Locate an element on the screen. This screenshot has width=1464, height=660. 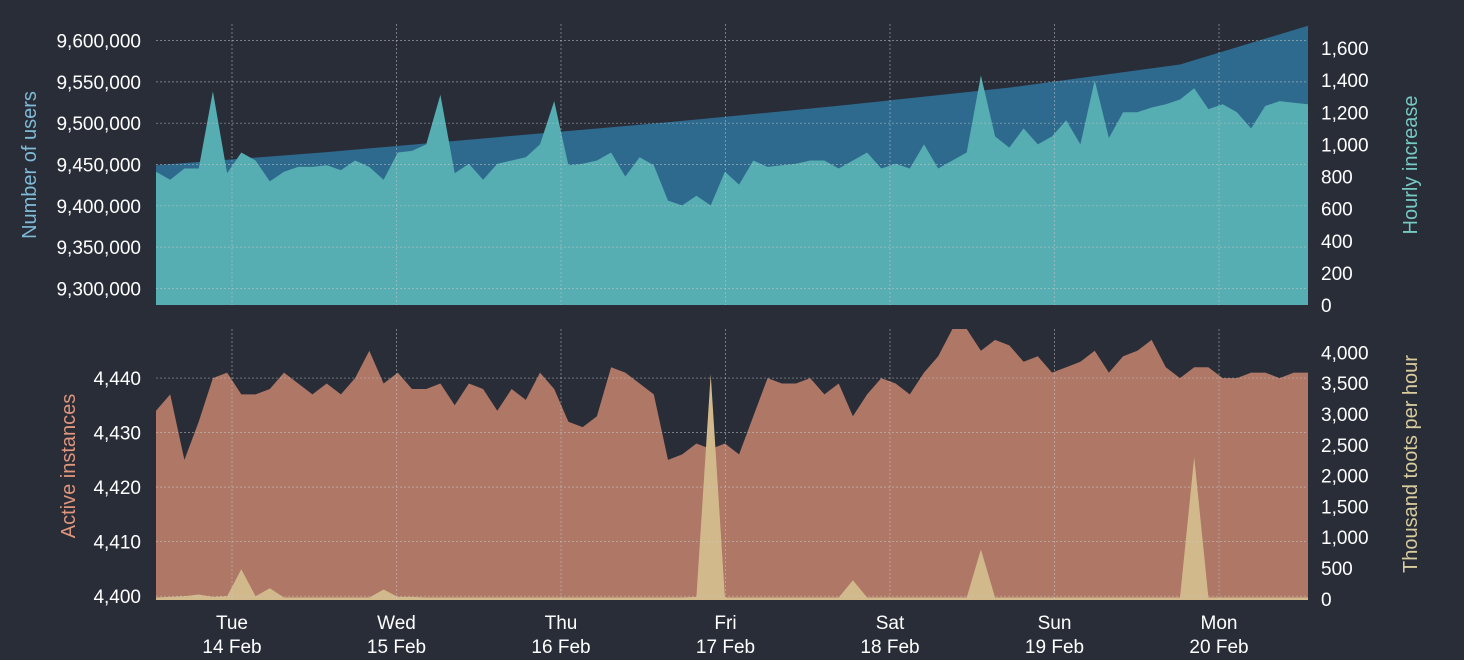
left-tick-label: 9,400,000 is located at coordinates (98, 207).